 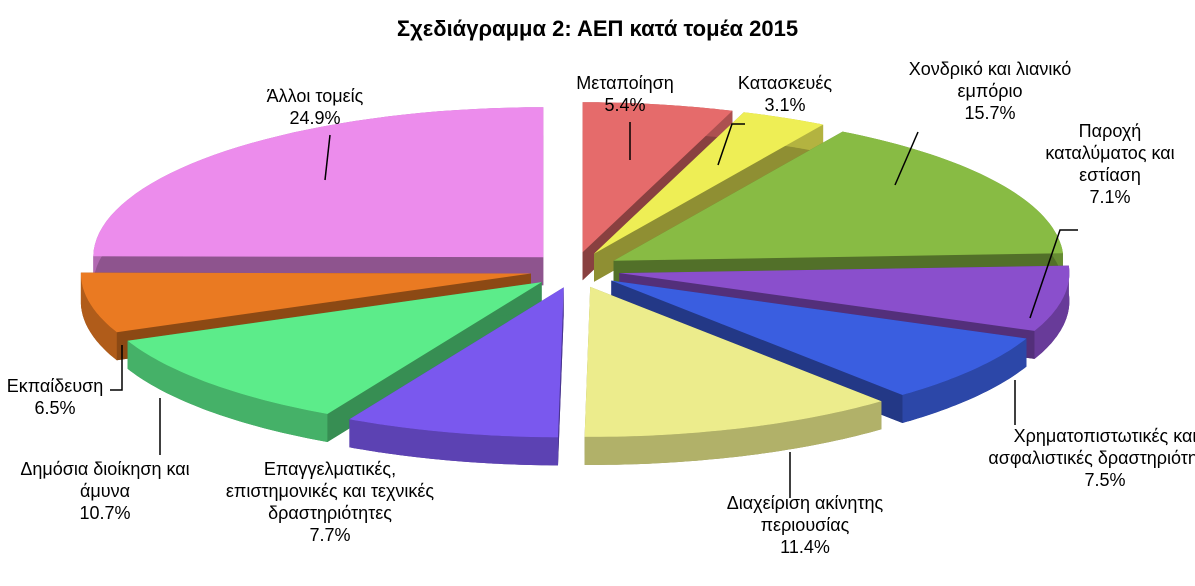 What do you see at coordinates (1110, 197) in the screenshot?
I see `value-label: 7.1%` at bounding box center [1110, 197].